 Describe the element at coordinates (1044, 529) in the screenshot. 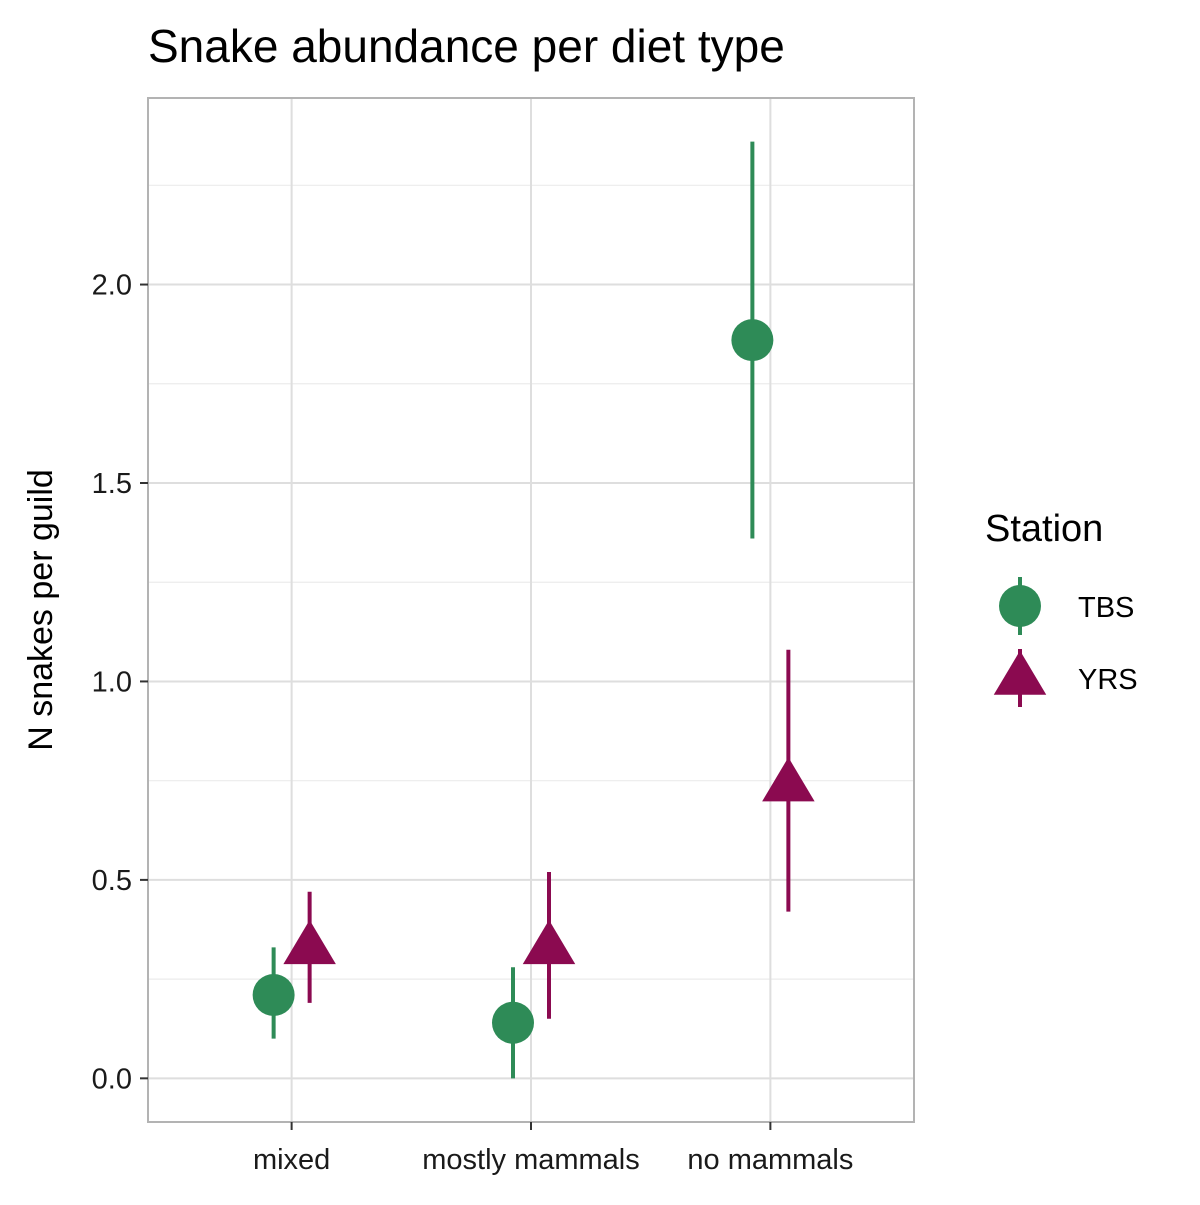

I see `legend-title: Station` at that location.